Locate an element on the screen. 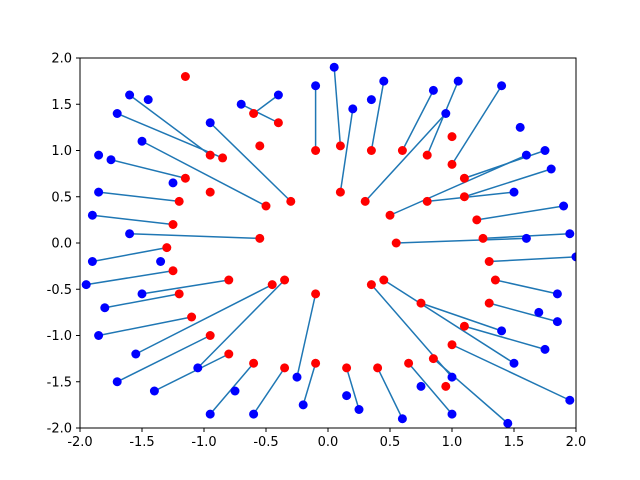 This screenshot has height=480, width=640. y-tick-label-6: 1.0 is located at coordinates (61, 151).